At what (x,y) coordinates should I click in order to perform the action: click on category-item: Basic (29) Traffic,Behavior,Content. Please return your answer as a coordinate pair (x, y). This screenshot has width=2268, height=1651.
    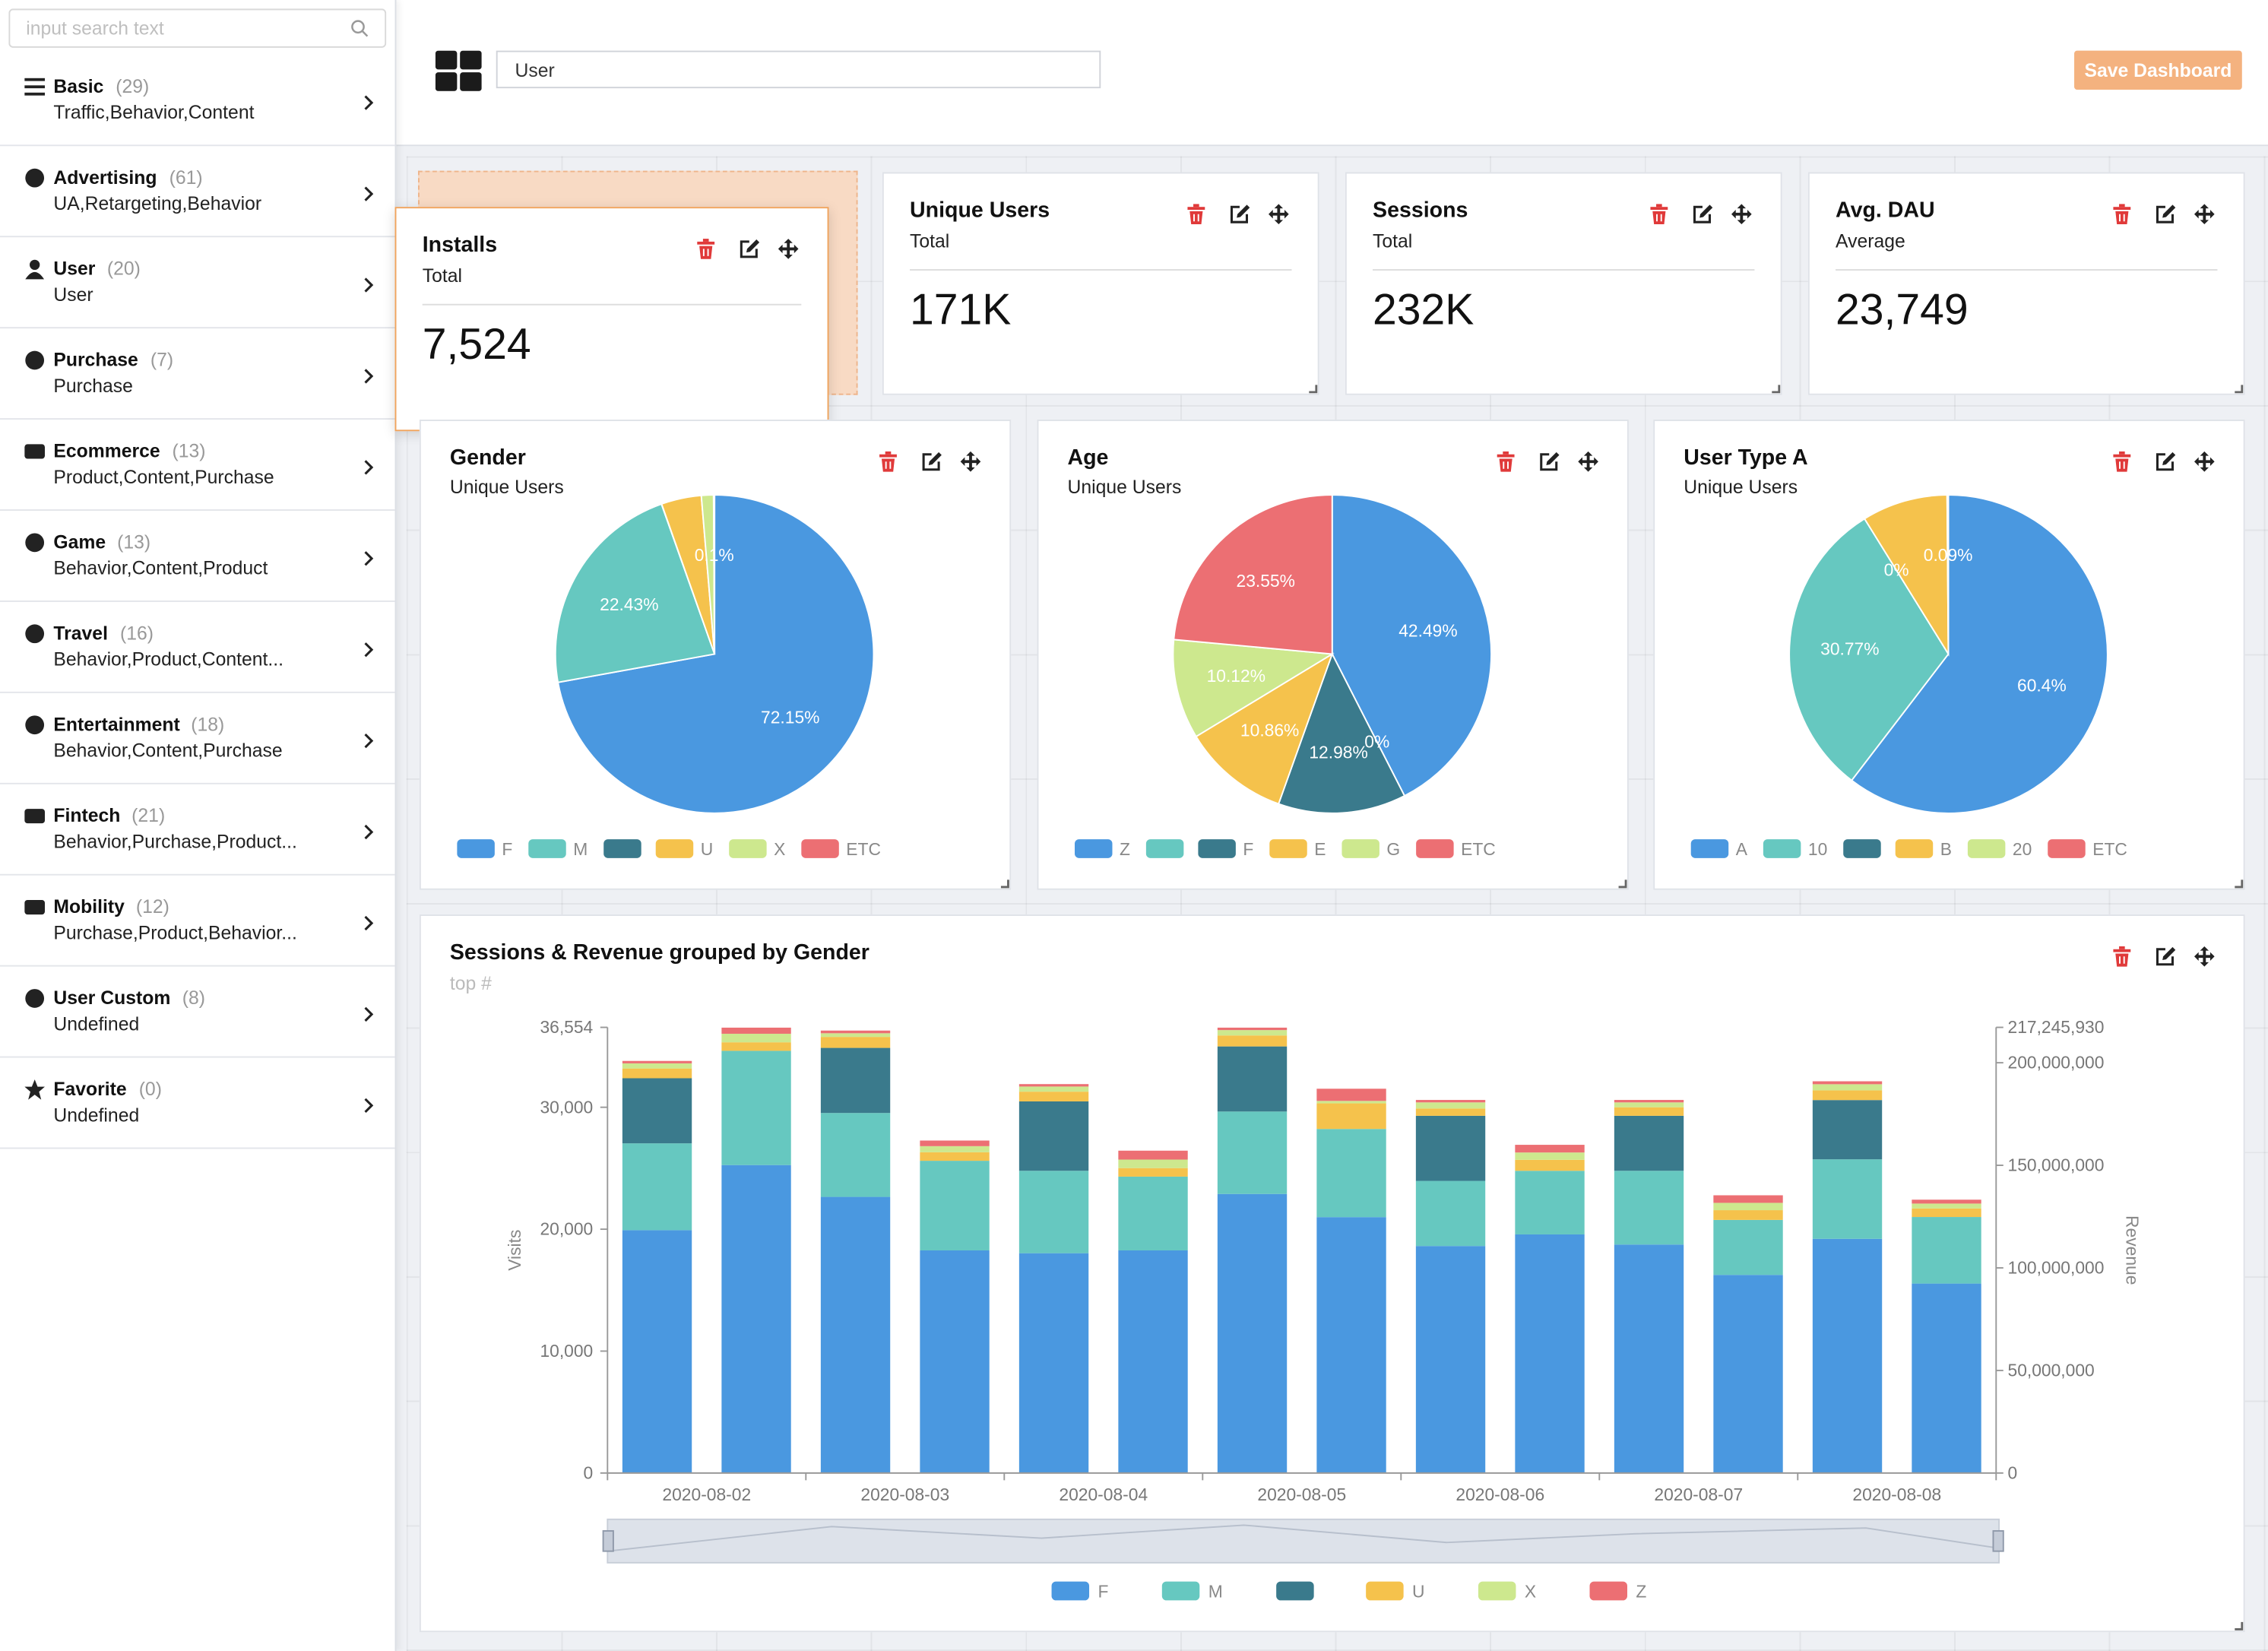
    Looking at the image, I should click on (197, 101).